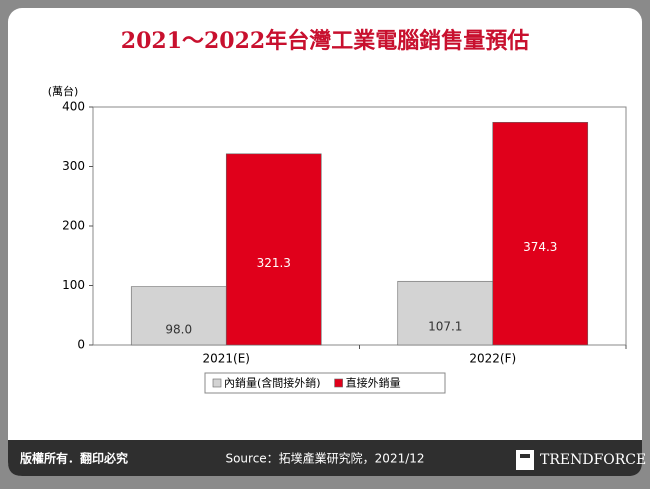 The height and width of the screenshot is (489, 650). What do you see at coordinates (445, 327) in the screenshot?
I see `value-label: 107.1` at bounding box center [445, 327].